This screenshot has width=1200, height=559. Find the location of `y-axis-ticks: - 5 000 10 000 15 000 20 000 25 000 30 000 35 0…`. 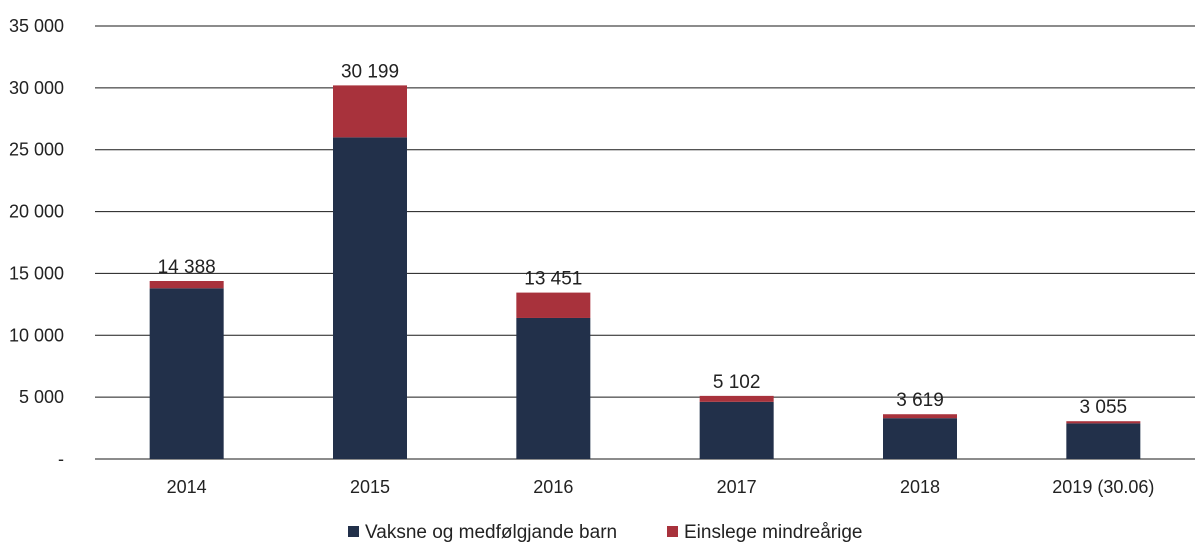

y-axis-ticks: - 5 000 10 000 15 000 20 000 25 000 30 000 35 0… is located at coordinates (36, 242).